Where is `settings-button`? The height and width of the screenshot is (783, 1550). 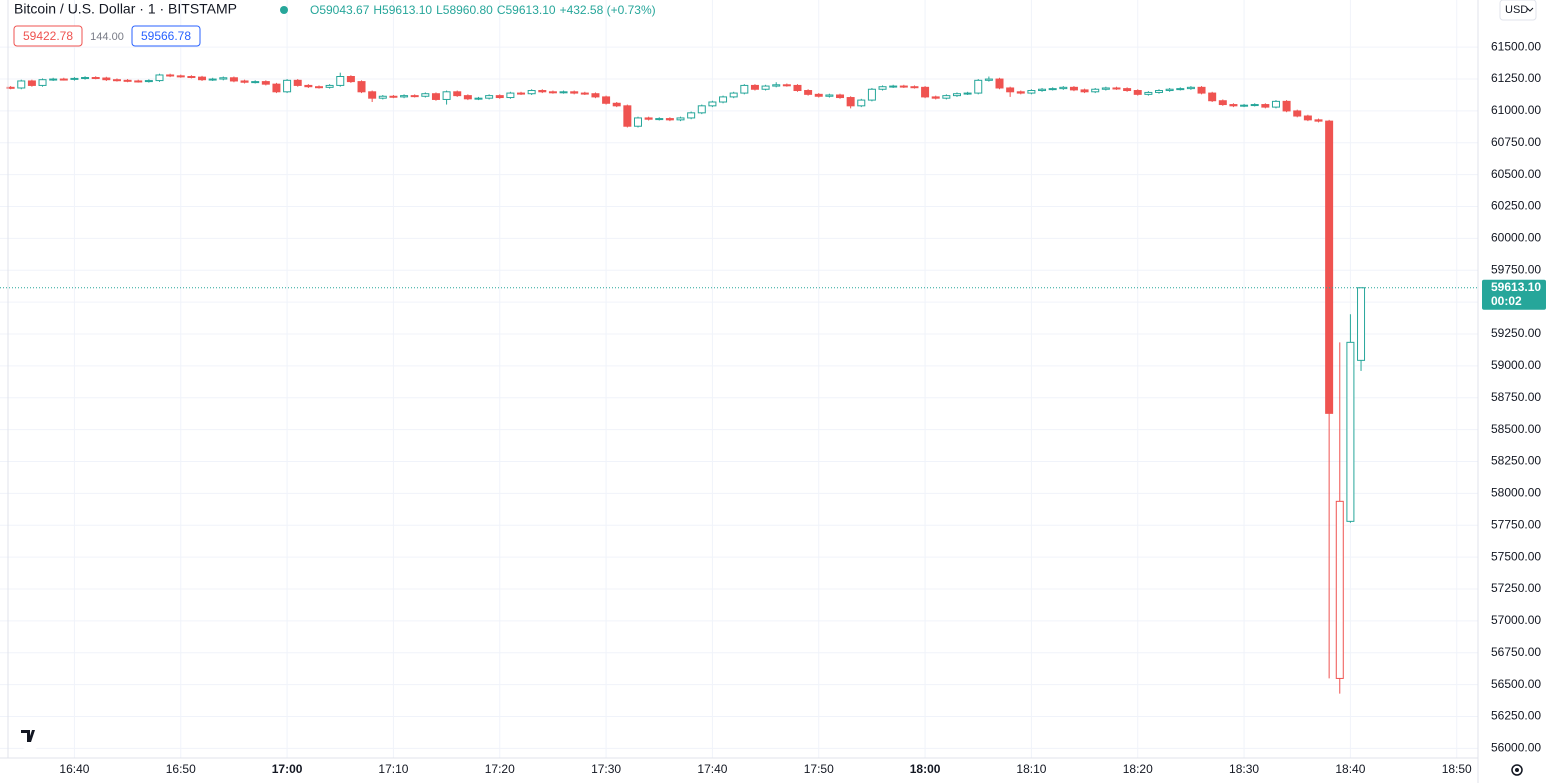 settings-button is located at coordinates (1517, 770).